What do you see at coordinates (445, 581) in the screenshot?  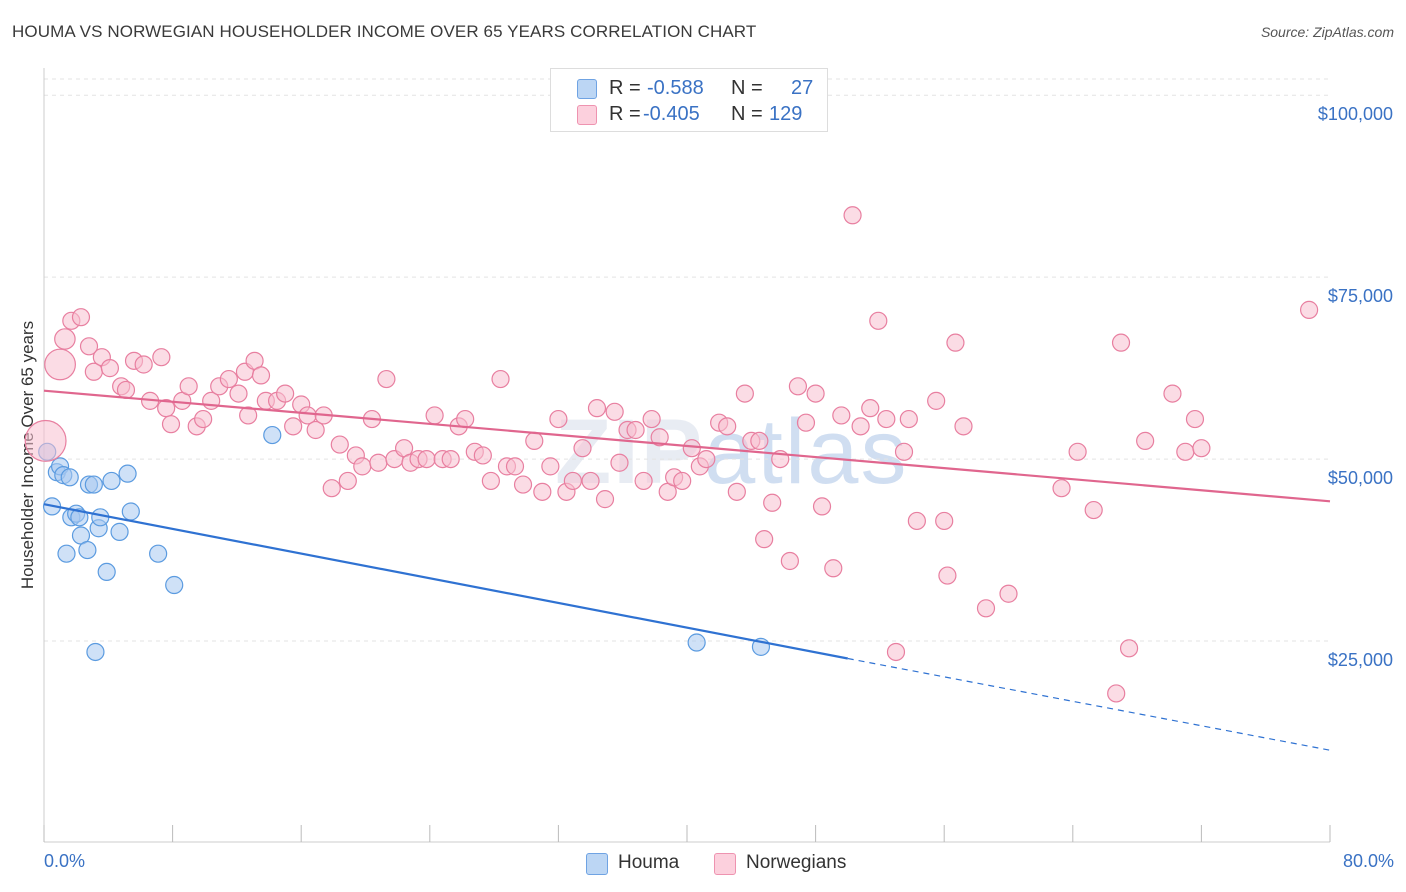 I see `houma-trend-line` at bounding box center [445, 581].